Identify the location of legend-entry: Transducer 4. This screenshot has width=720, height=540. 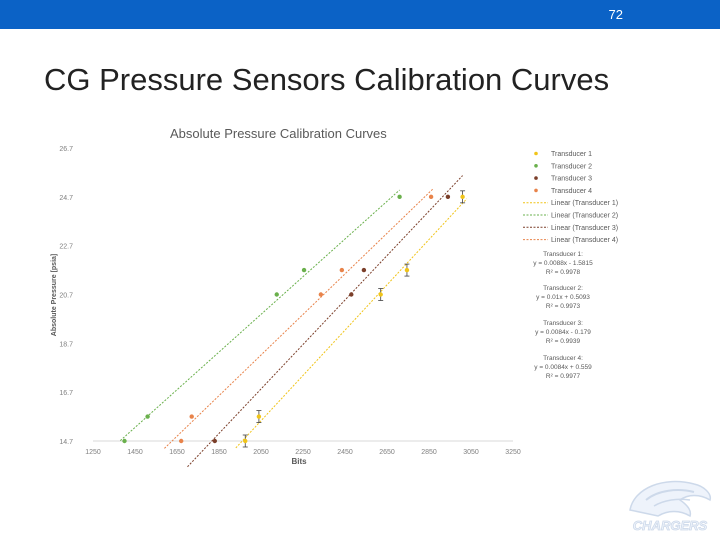
(571, 191).